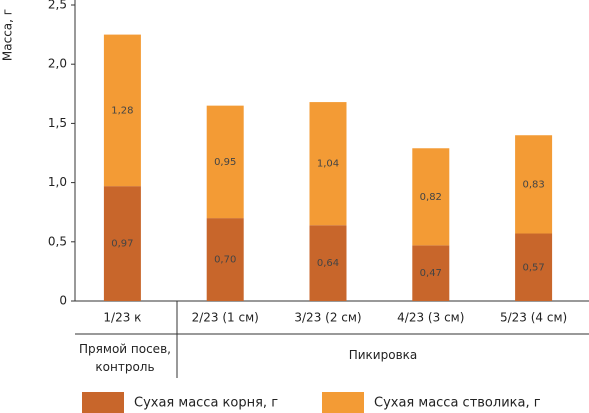 This screenshot has width=589, height=413. I want to click on value-label: 0,64, so click(328, 263).